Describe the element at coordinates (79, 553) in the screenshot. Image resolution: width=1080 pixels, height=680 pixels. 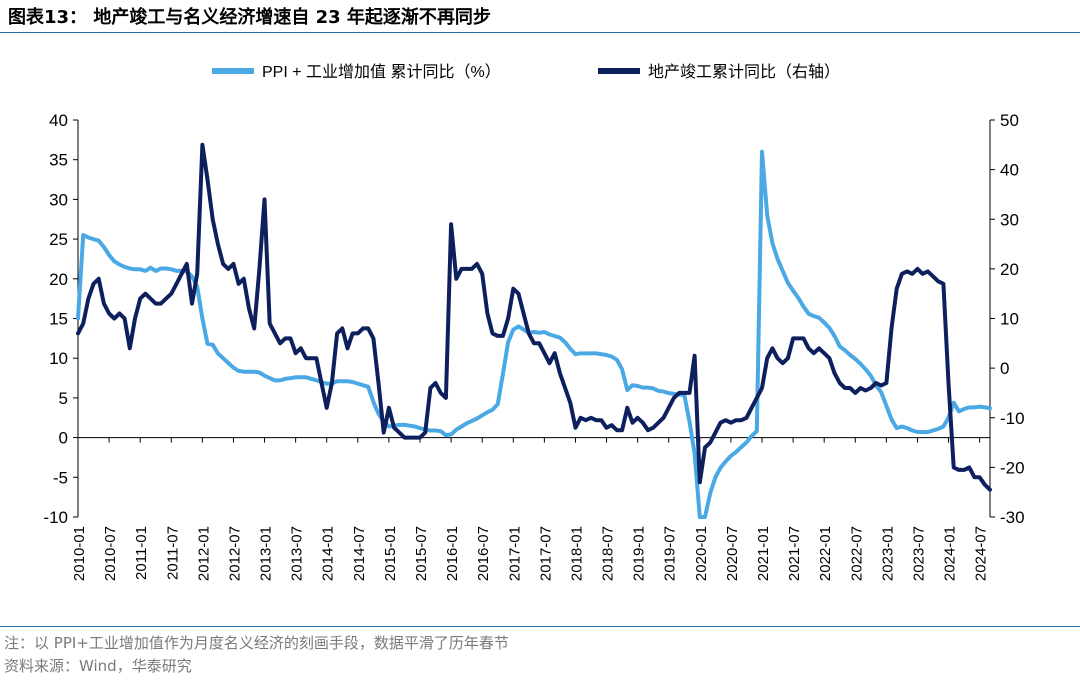
I see `x-tick-label: 2010-01` at that location.